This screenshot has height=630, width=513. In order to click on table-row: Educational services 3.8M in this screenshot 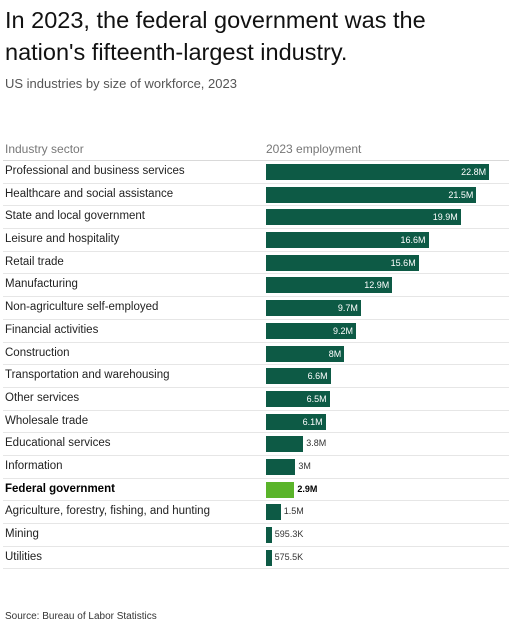, I will do `click(256, 444)`.